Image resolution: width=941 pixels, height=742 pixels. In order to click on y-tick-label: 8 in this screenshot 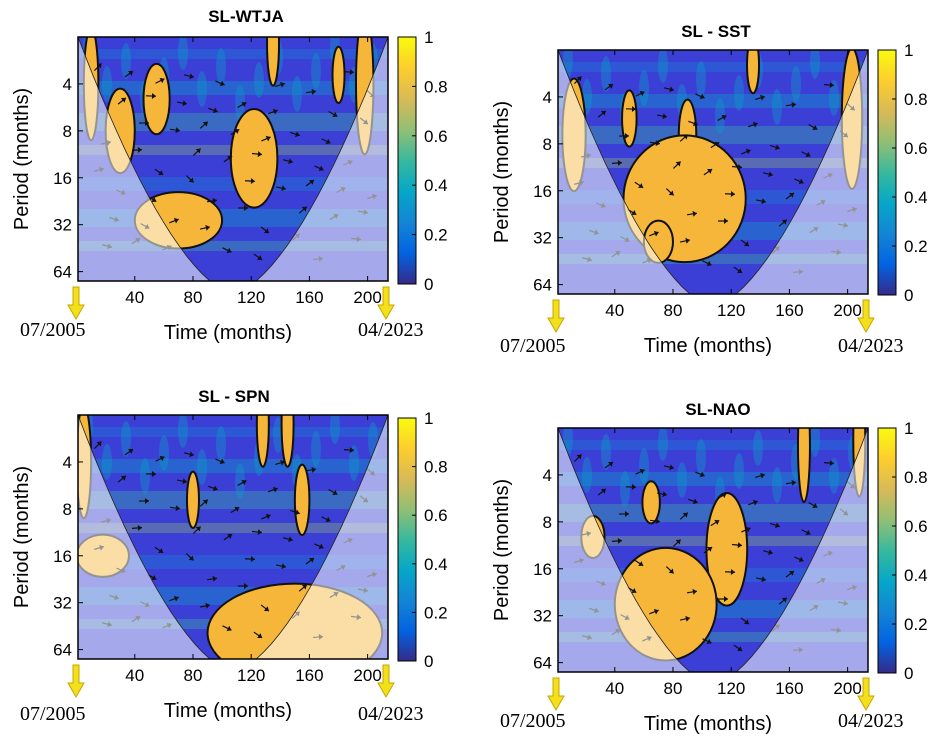, I will do `click(67, 509)`.